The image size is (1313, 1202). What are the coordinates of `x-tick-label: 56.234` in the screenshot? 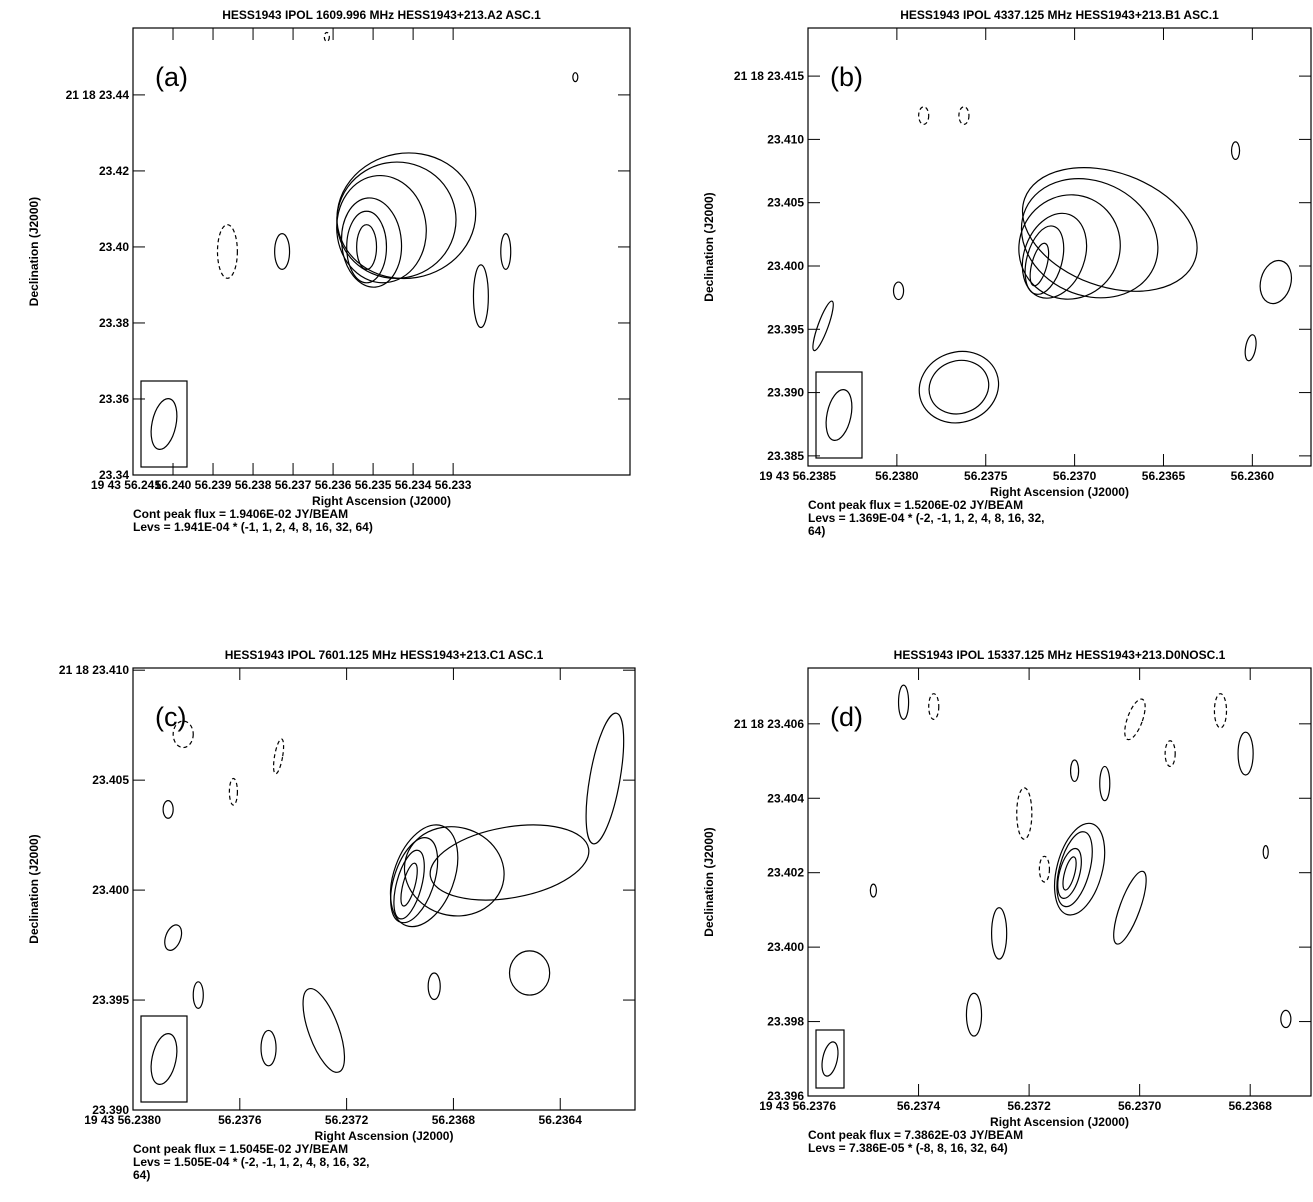 It's located at (413, 485).